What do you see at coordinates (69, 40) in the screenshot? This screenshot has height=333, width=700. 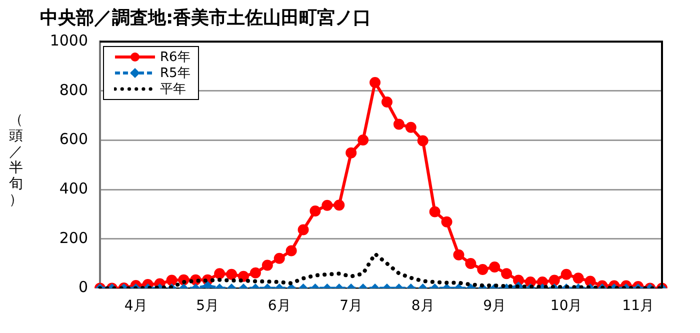 I see `y-tick-label: 1000` at bounding box center [69, 40].